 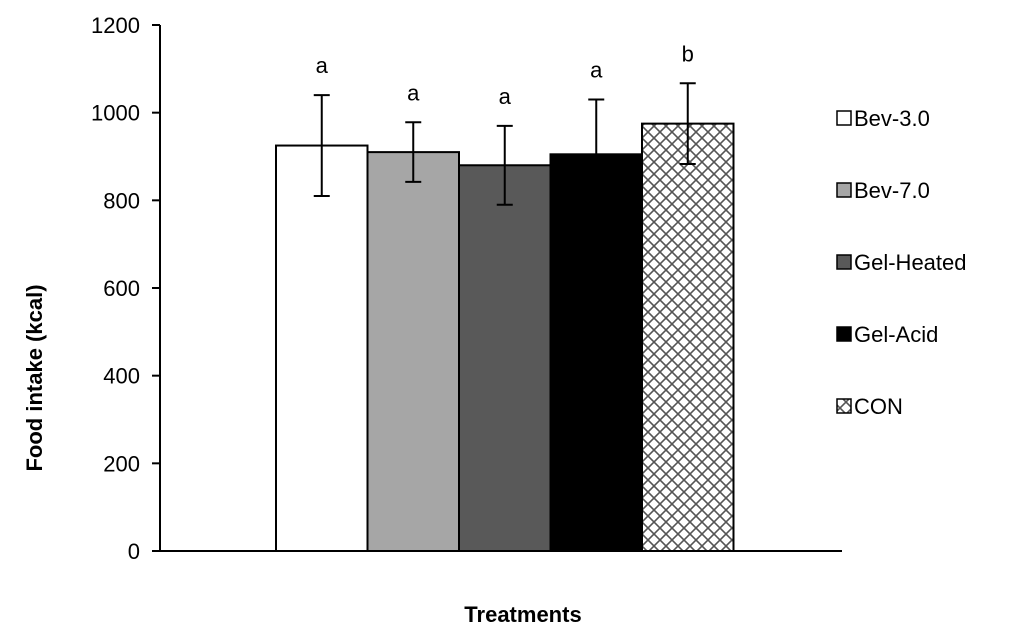 I want to click on significance-label: b, so click(x=688, y=53).